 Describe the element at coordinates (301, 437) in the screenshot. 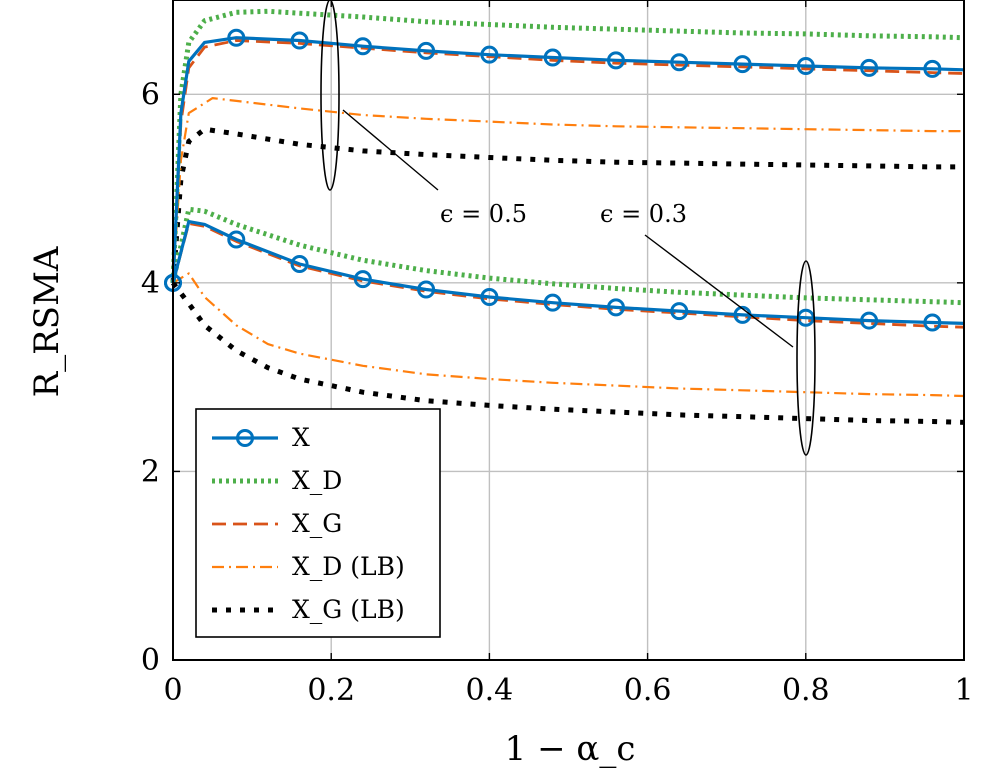

I see `legend-label: X` at that location.